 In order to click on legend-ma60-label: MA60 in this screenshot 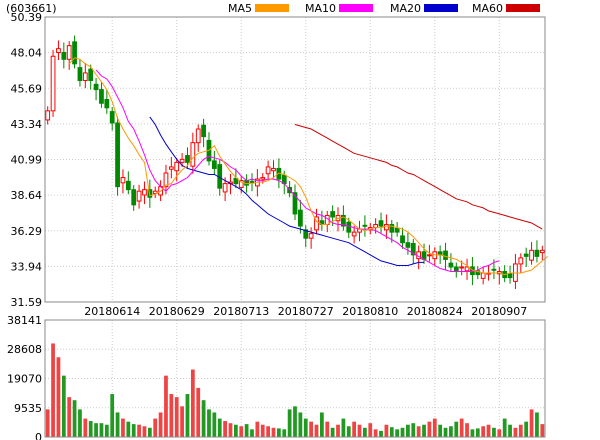, I will do `click(488, 8)`.